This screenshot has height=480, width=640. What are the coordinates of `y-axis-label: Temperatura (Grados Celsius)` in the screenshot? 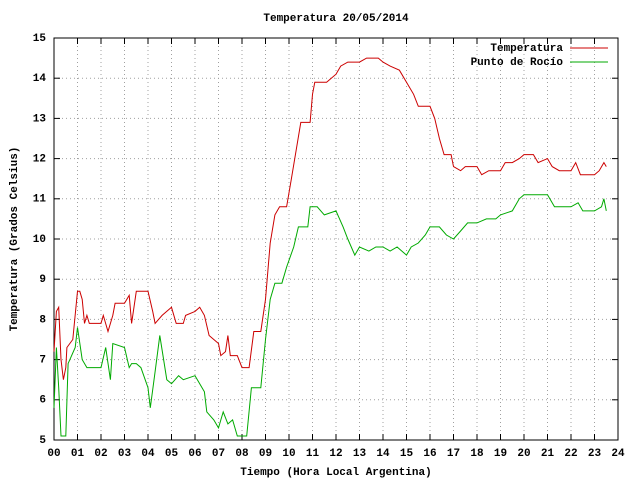 It's located at (15, 239).